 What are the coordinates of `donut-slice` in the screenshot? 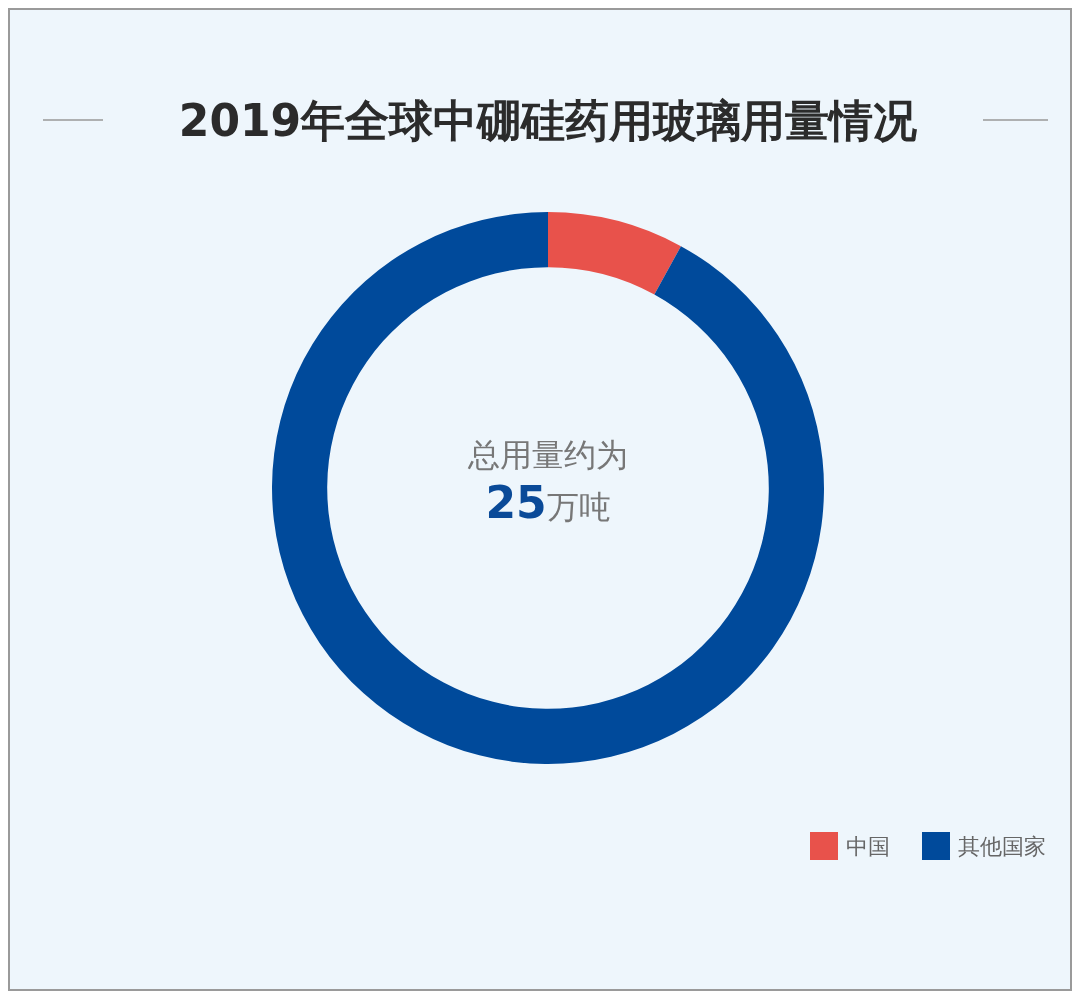 It's located at (614, 253).